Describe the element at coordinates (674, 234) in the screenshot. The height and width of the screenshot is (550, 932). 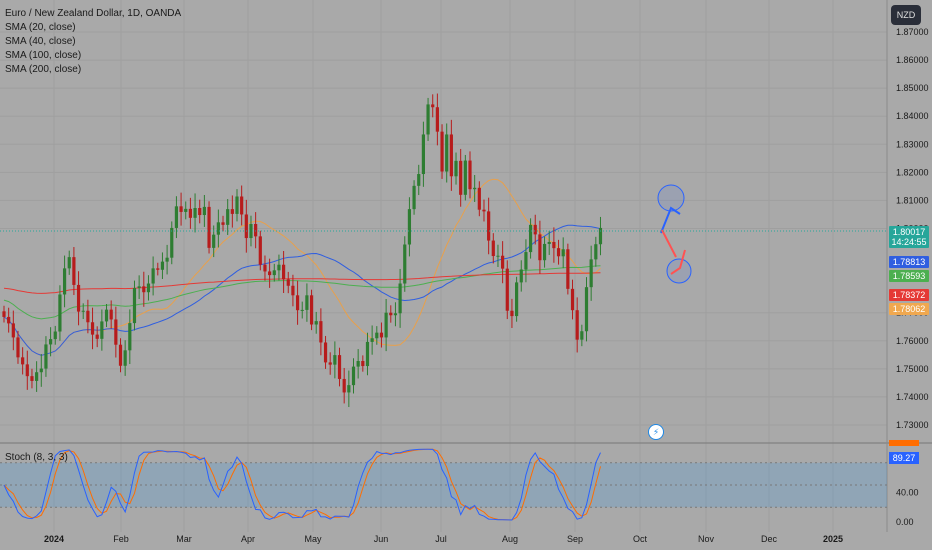
I see `annotation-layer` at that location.